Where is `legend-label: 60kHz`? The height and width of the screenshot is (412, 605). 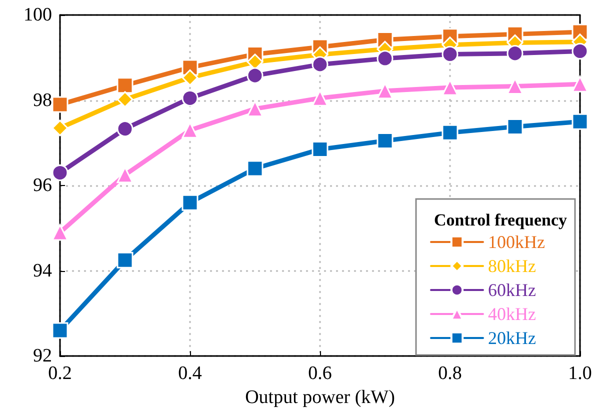
legend-label: 60kHz is located at coordinates (512, 290).